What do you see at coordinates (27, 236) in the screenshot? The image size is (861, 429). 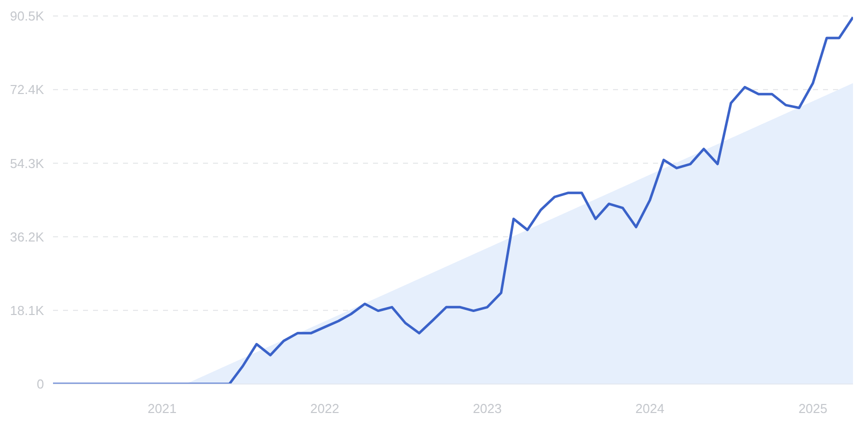 I see `y-tick-label: 36.2K` at bounding box center [27, 236].